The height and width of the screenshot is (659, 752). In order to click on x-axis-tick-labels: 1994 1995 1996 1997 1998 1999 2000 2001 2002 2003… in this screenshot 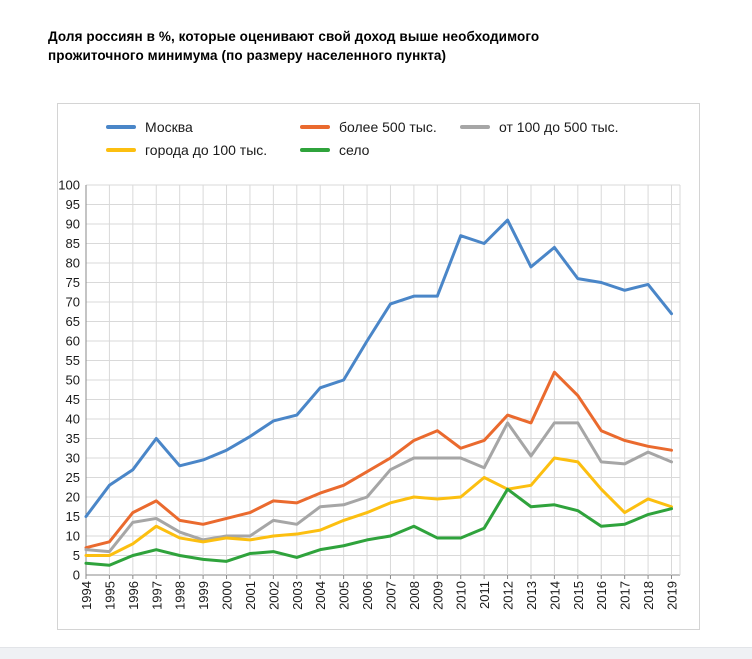, I will do `click(379, 592)`.